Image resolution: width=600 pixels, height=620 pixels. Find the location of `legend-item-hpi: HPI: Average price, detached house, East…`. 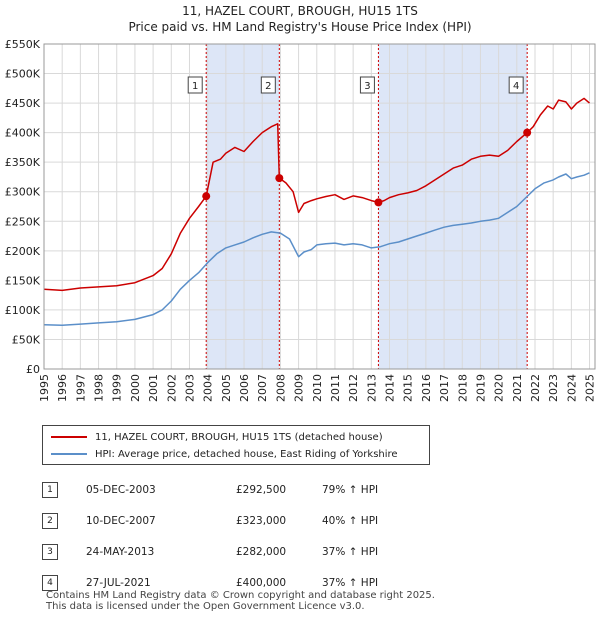

legend-item-hpi: HPI: Average price, detached house, East… is located at coordinates (224, 454).